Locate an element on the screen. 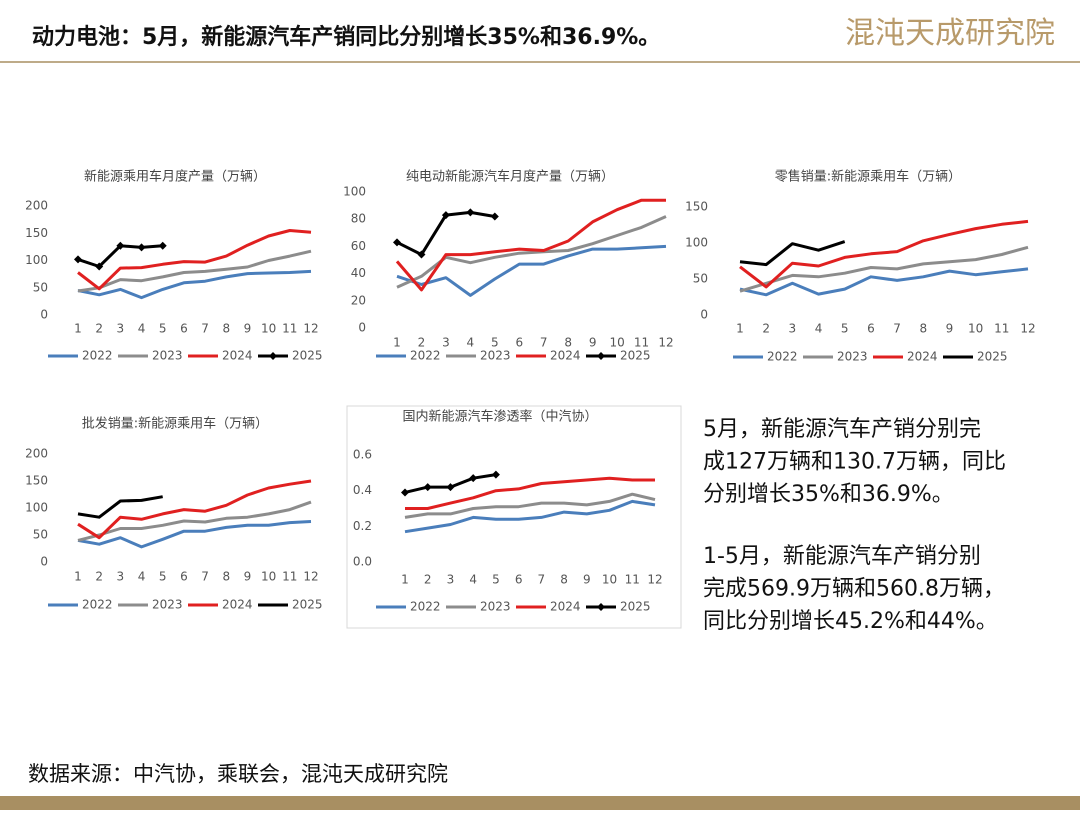 This screenshot has height=814, width=1080. y-tick-label: 40 is located at coordinates (358, 273).